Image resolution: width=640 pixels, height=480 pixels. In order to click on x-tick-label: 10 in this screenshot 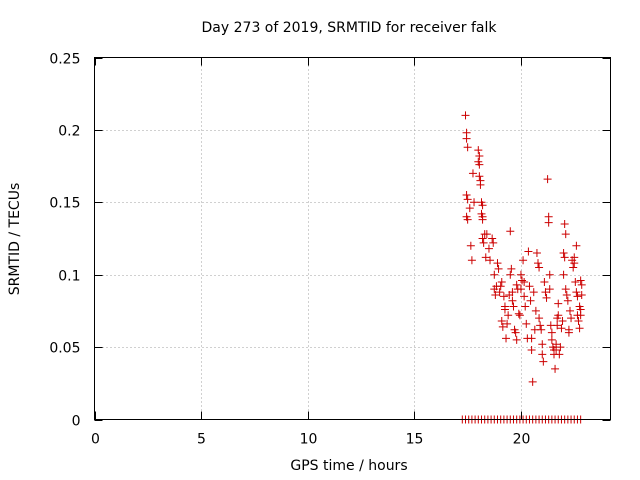, I will do `click(309, 440)`.